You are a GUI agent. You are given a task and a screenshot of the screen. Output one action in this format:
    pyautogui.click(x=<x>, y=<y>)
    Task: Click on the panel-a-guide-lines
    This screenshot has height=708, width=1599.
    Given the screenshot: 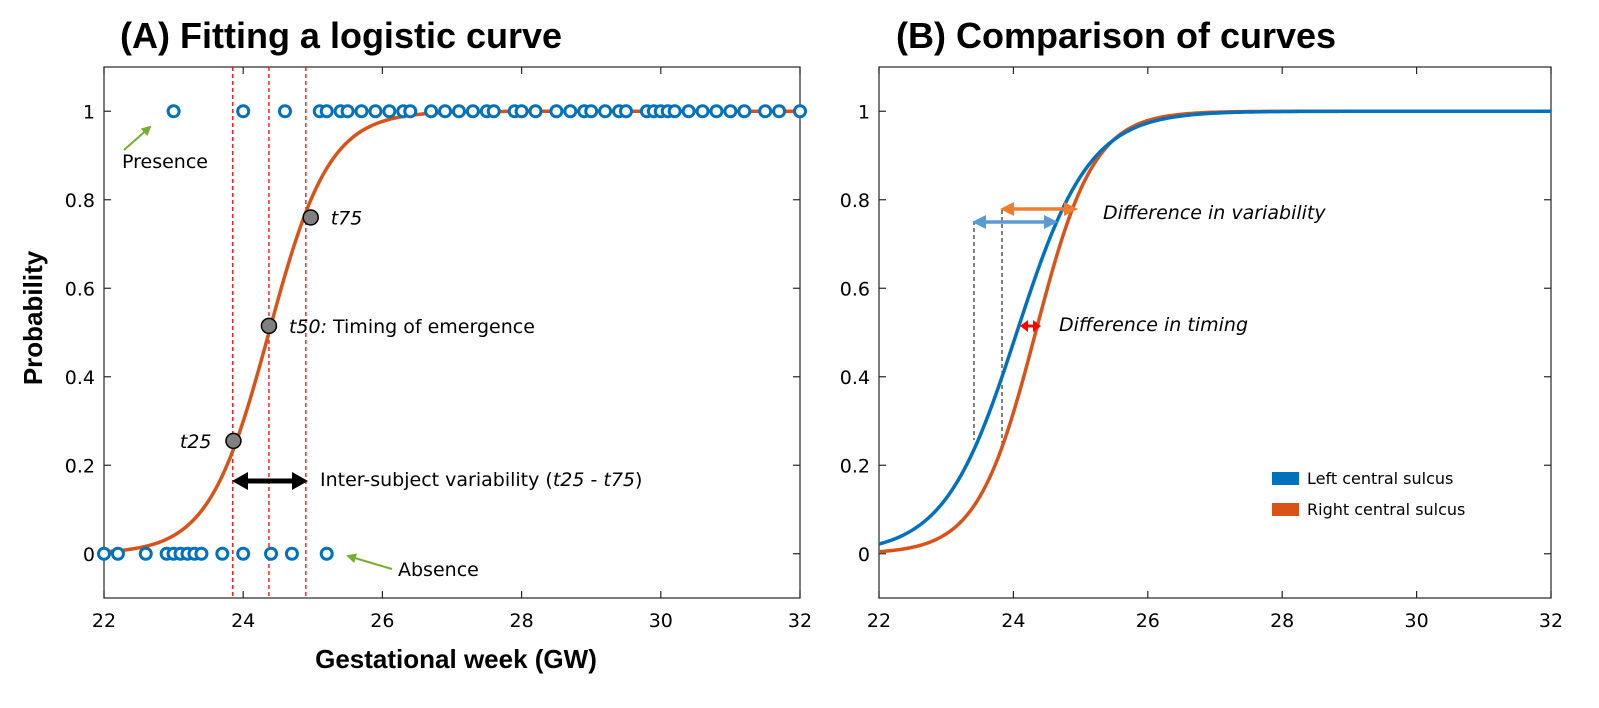 What is the action you would take?
    pyautogui.click(x=269, y=332)
    